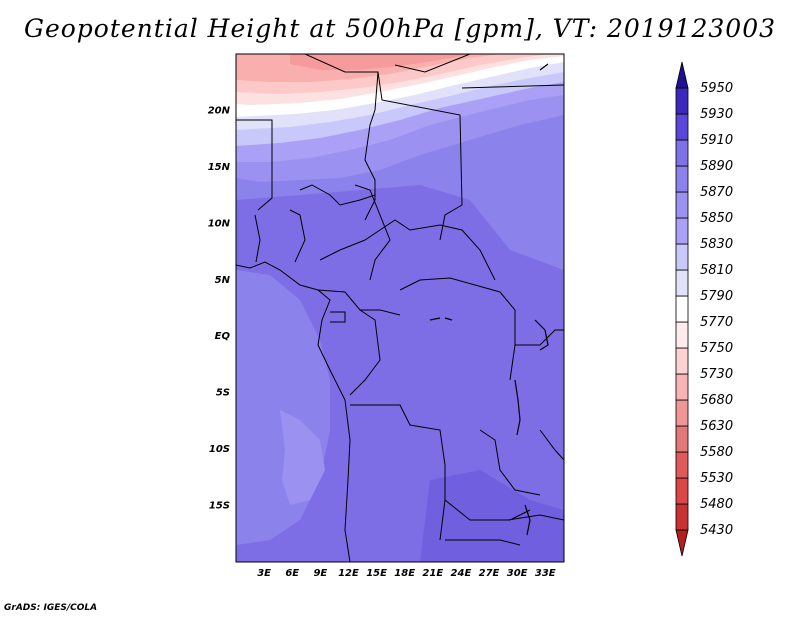 Image resolution: width=800 pixels, height=618 pixels. I want to click on lon-tick-label: 3E, so click(264, 573).